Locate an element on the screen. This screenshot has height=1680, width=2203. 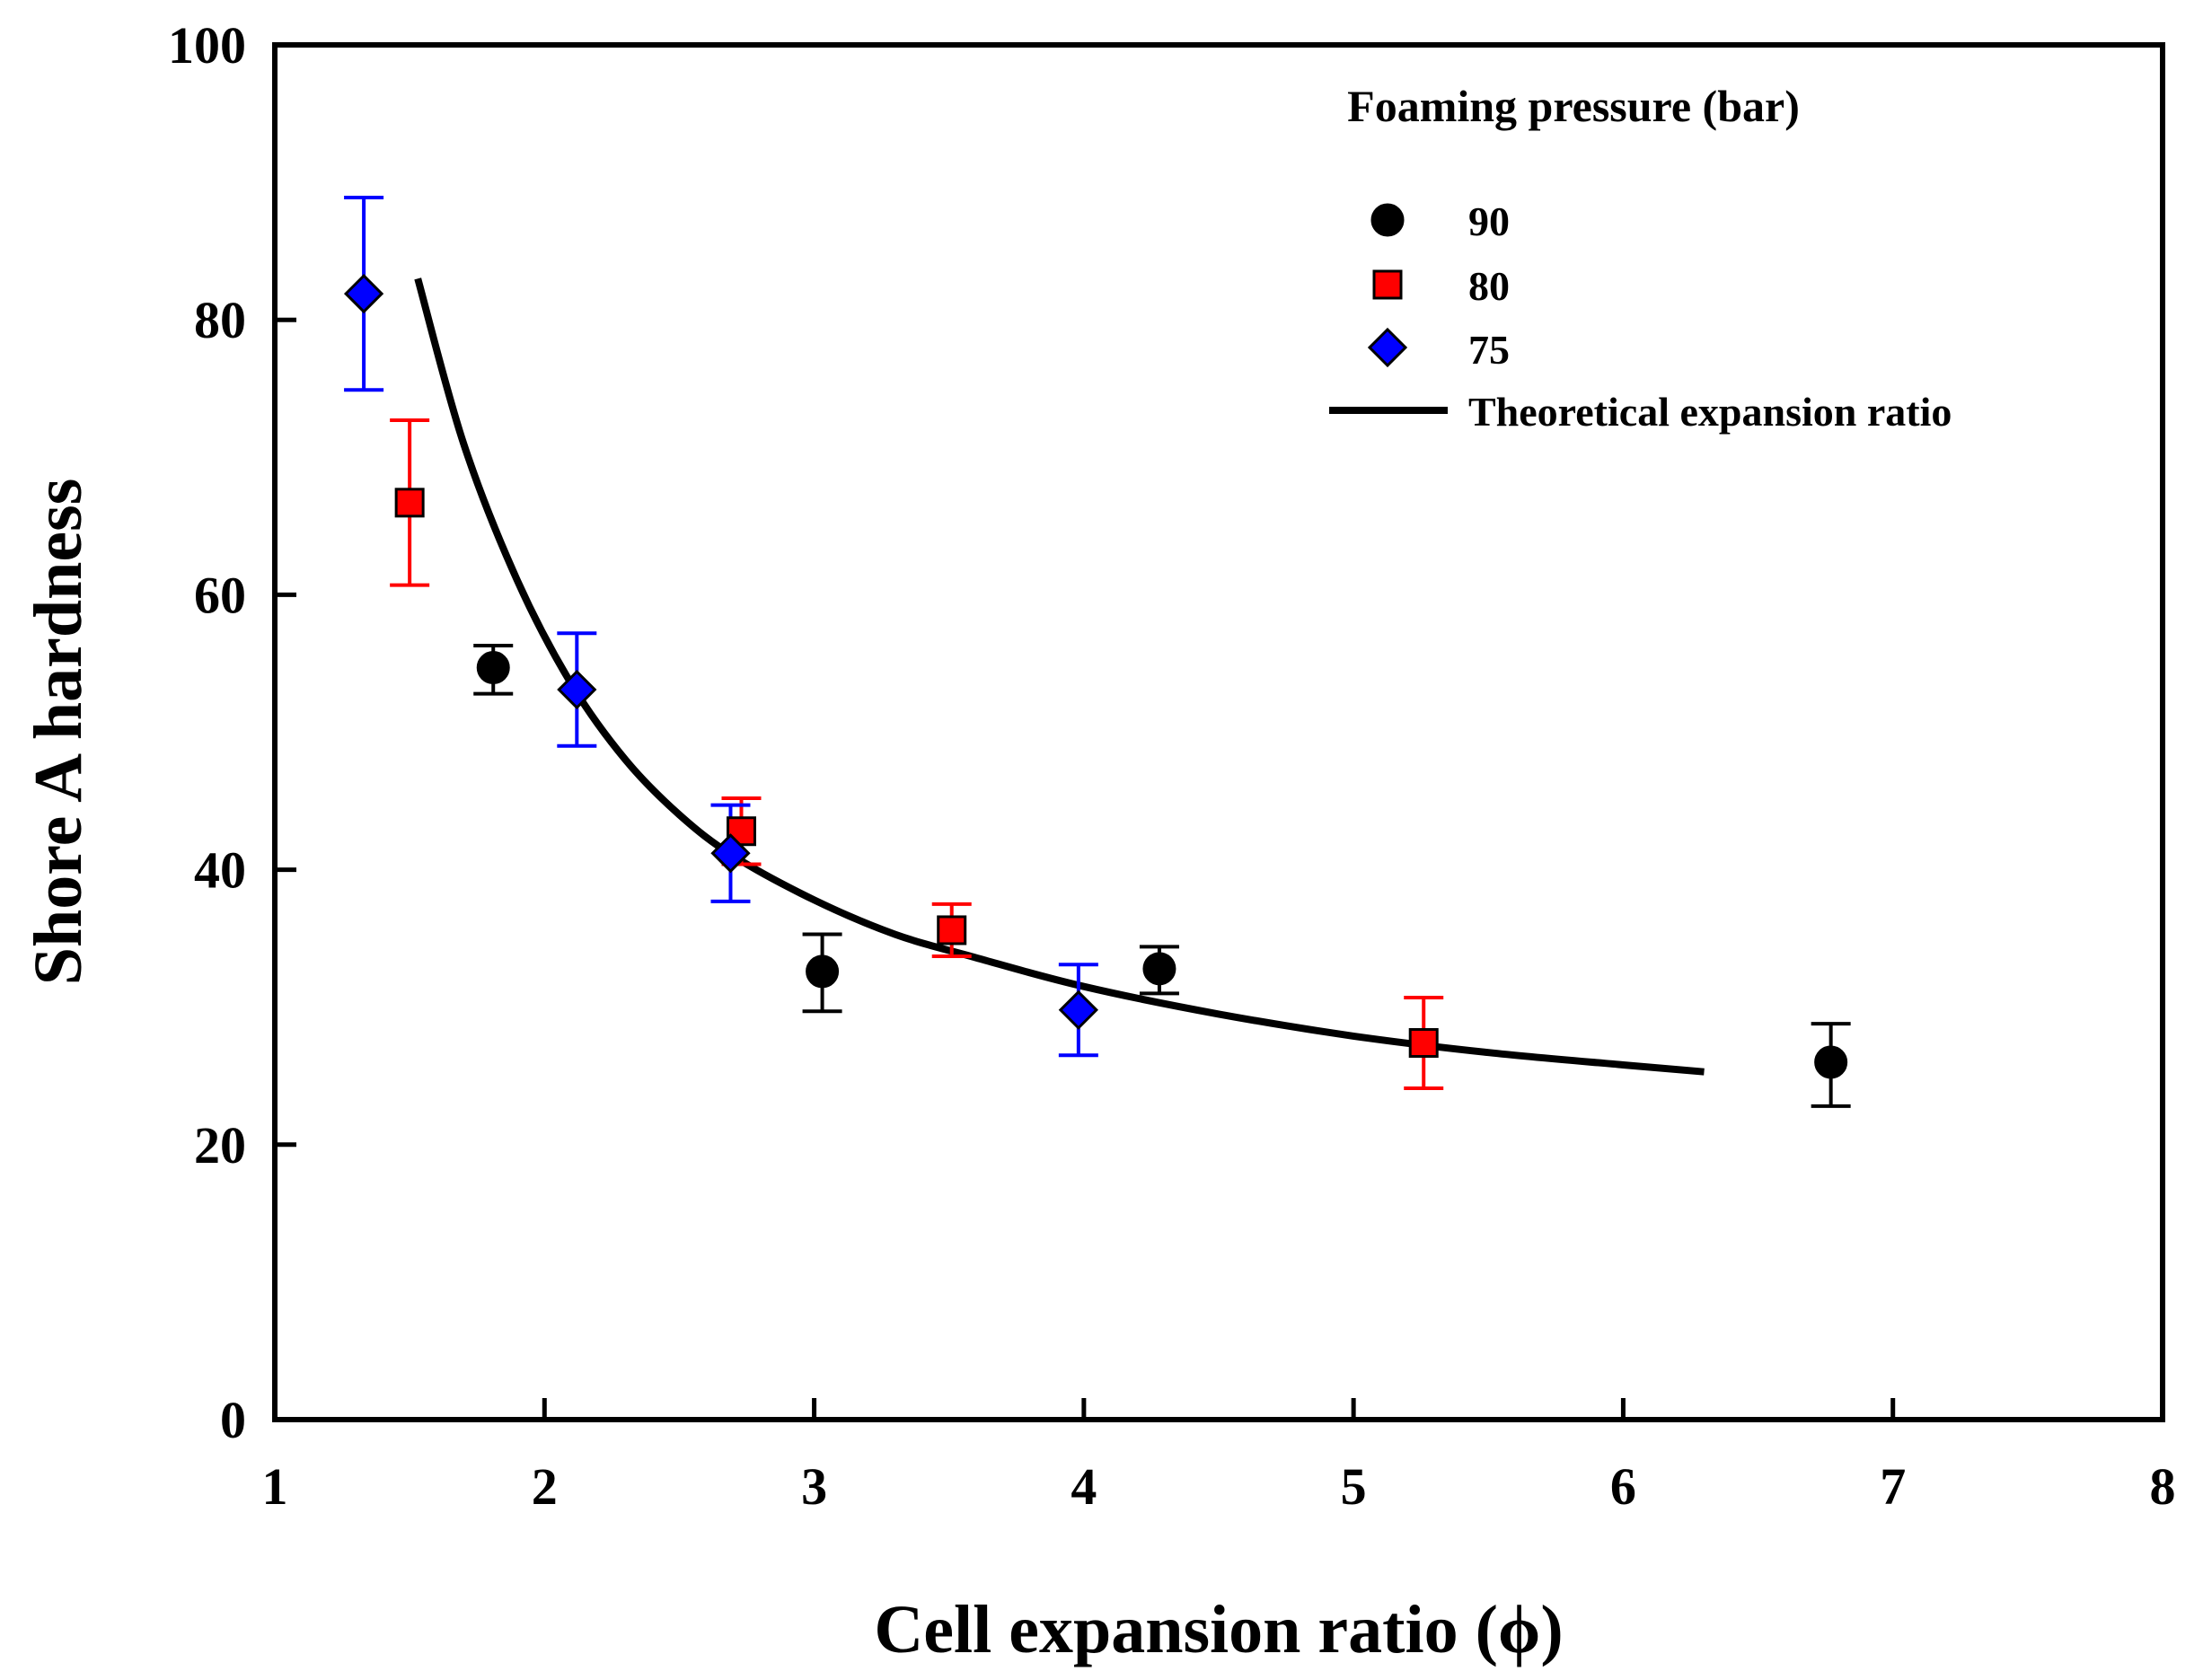
legend-80-label: 80 is located at coordinates (1489, 286).